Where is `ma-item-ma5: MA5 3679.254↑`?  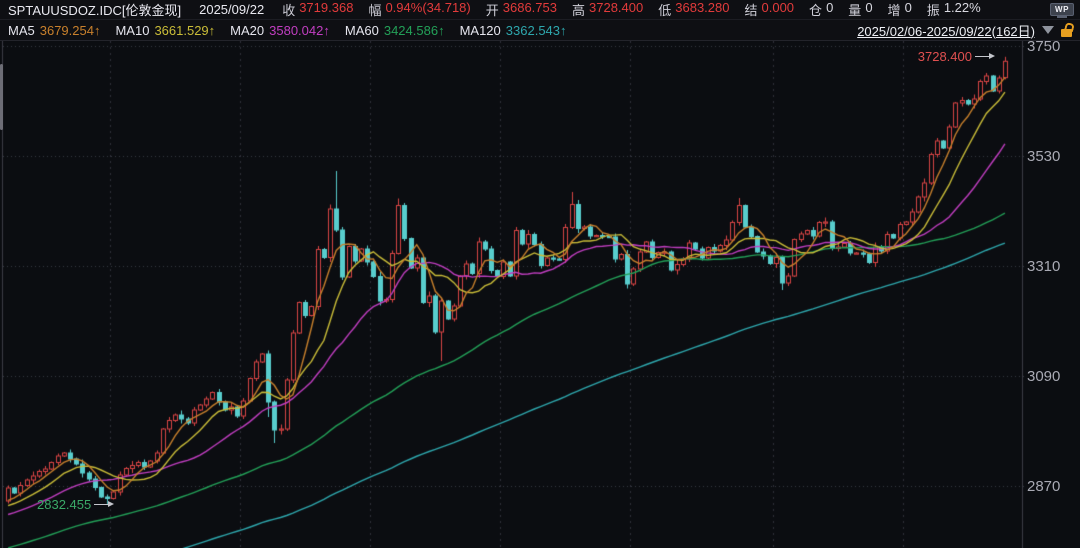
ma-item-ma5: MA5 3679.254↑ is located at coordinates (54, 30).